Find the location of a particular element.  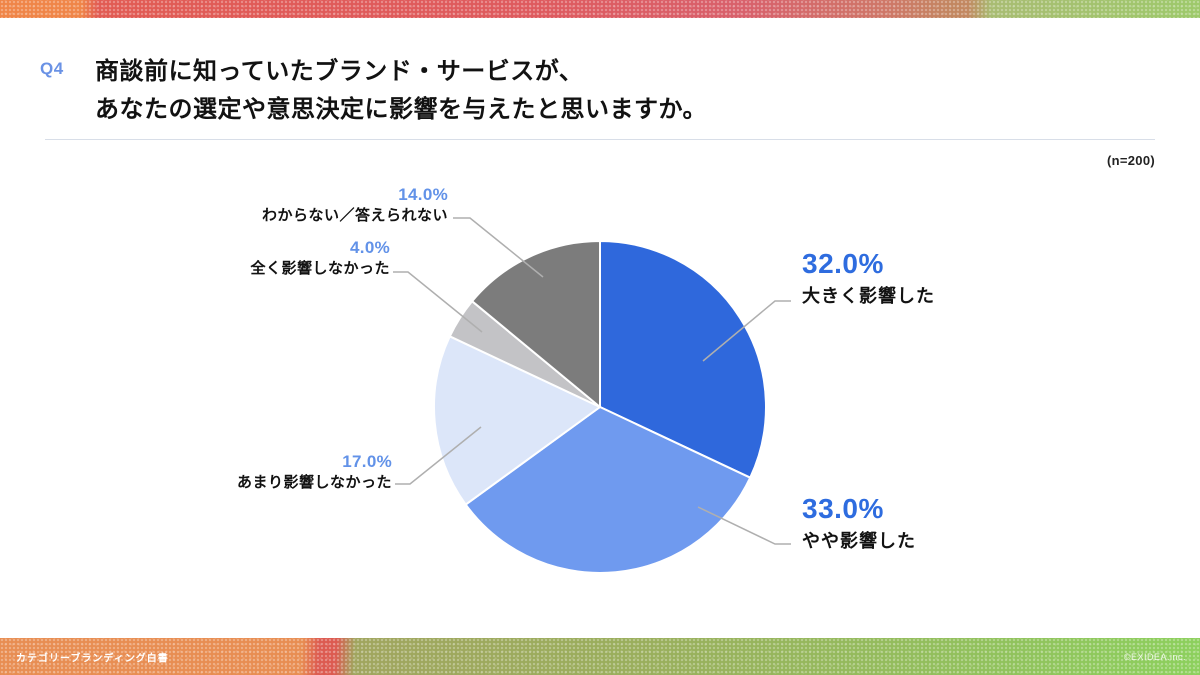

callout-pct: 17.0% is located at coordinates (367, 461).